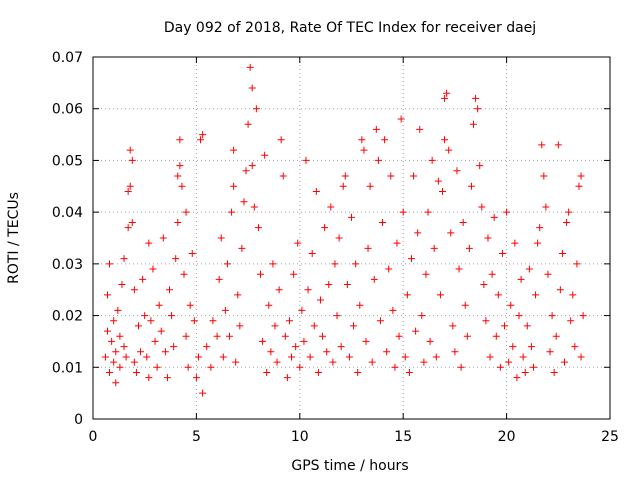 This screenshot has height=480, width=640. Describe the element at coordinates (67, 161) in the screenshot. I see `y-tick-label: 0.05` at that location.